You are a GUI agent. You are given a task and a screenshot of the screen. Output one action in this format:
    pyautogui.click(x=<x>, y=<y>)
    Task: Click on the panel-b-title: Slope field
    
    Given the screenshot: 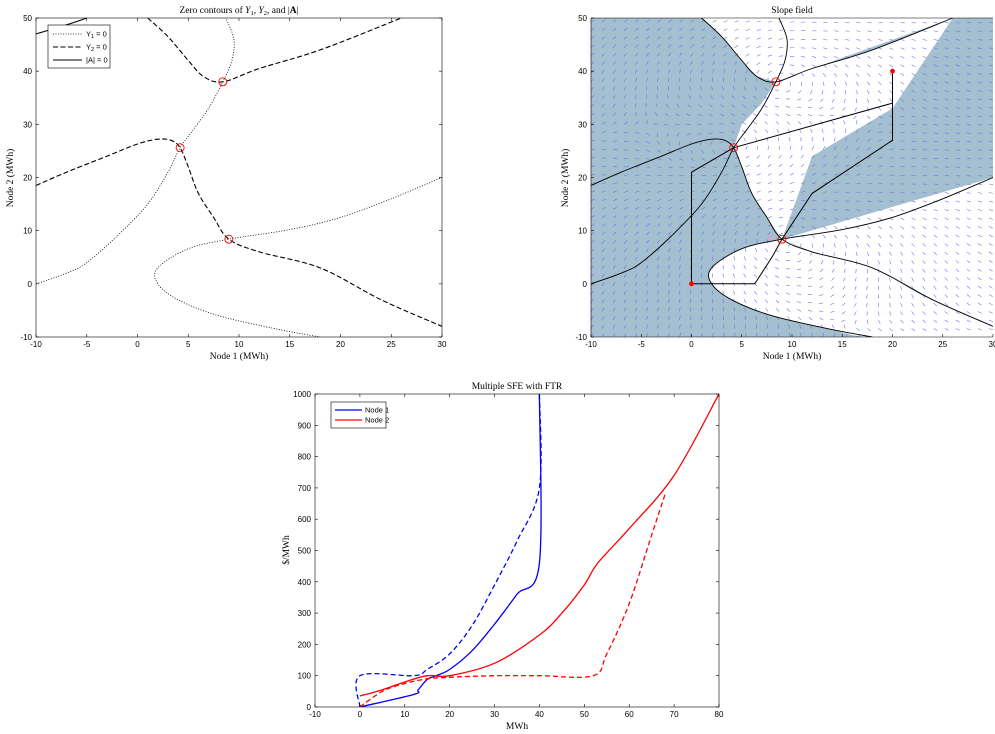 What is the action you would take?
    pyautogui.click(x=792, y=10)
    